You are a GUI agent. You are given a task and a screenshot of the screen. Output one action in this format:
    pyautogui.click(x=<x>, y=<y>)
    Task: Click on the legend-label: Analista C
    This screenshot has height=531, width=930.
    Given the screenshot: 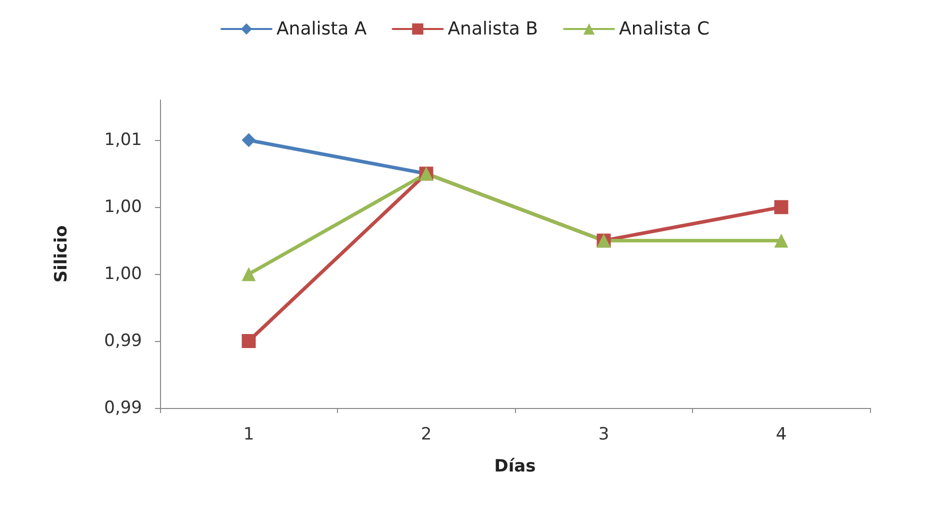 What is the action you would take?
    pyautogui.click(x=664, y=29)
    